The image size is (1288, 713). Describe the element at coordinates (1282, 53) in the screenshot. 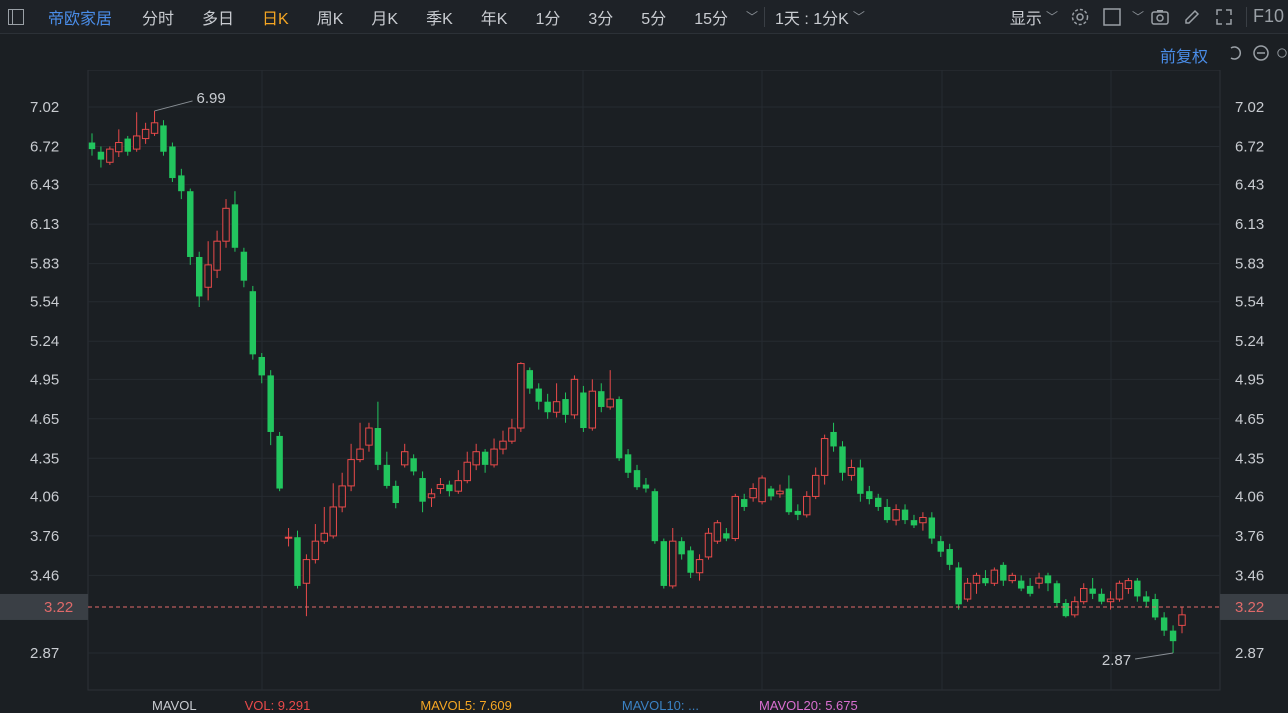

I see `zoom-in-icon` at that location.